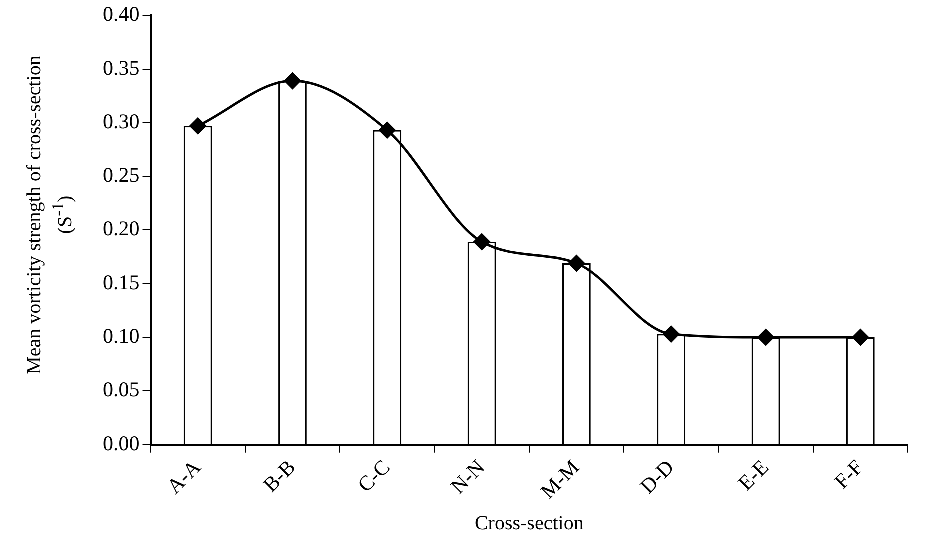 This screenshot has width=938, height=540. I want to click on y-tick-label: 0.25, so click(121, 175).